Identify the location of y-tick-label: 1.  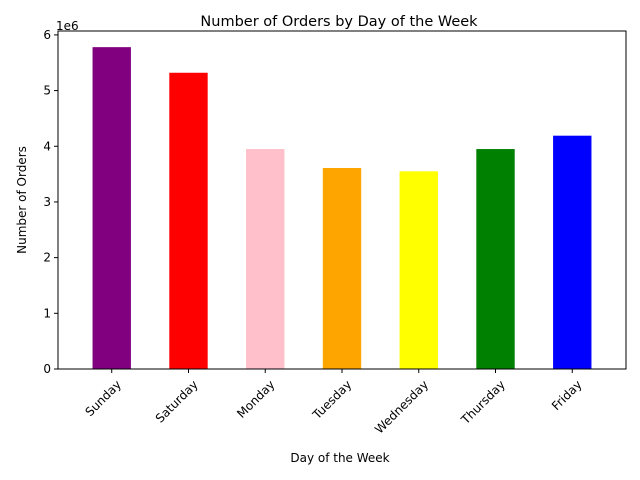
(47, 313).